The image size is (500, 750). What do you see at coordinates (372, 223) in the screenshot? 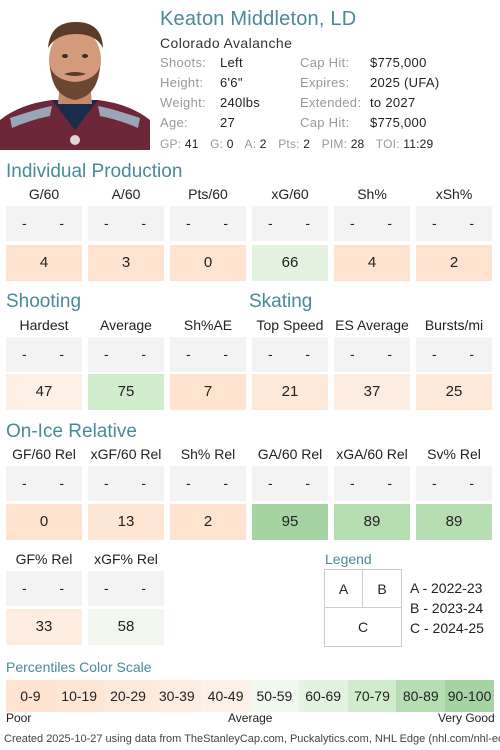
I see `history-cell-sh: --` at bounding box center [372, 223].